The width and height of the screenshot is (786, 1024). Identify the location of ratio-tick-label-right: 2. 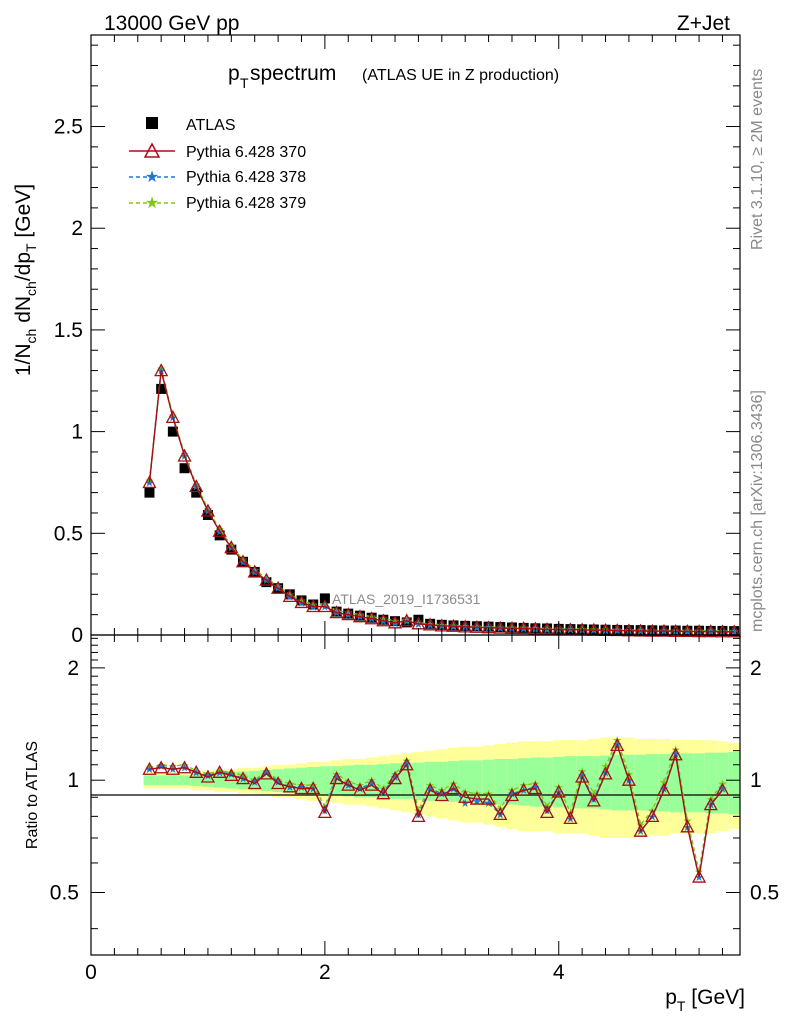
(756, 668).